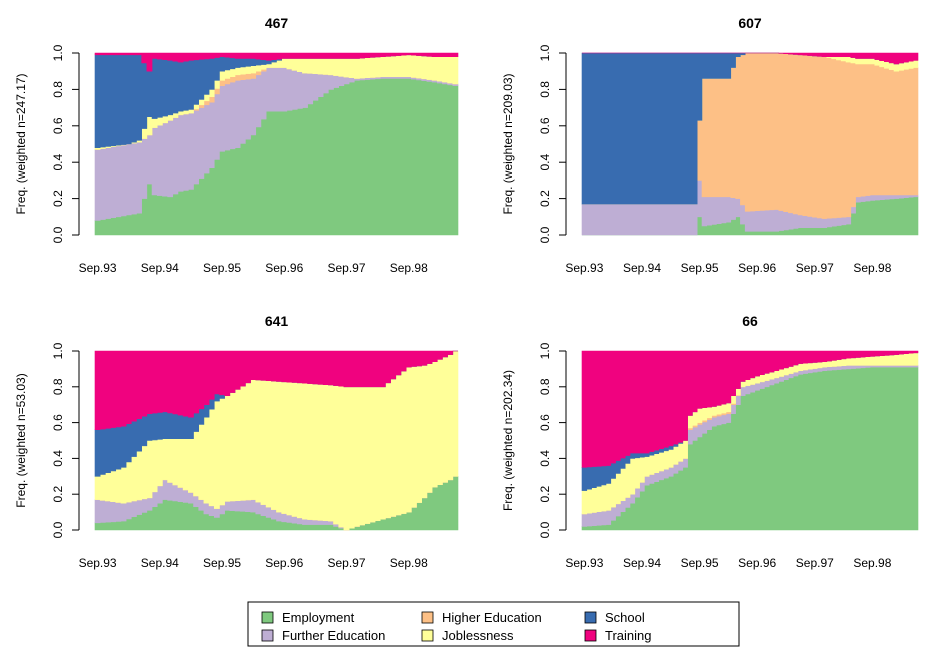  Describe the element at coordinates (750, 321) in the screenshot. I see `chart-title: 66` at that location.